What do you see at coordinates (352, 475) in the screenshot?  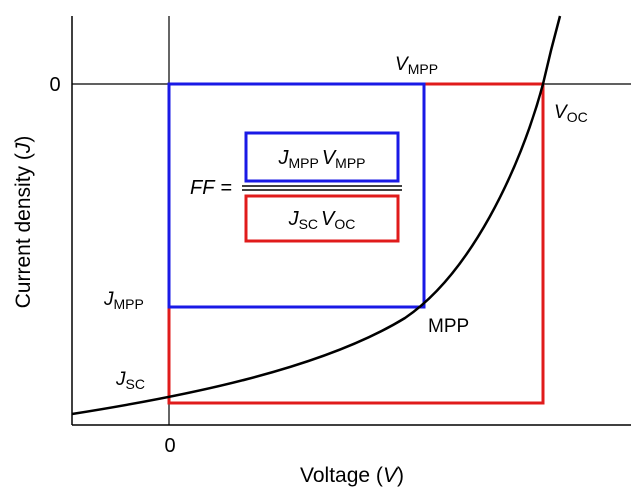 I see `x-axis-title: Voltage (V)` at bounding box center [352, 475].